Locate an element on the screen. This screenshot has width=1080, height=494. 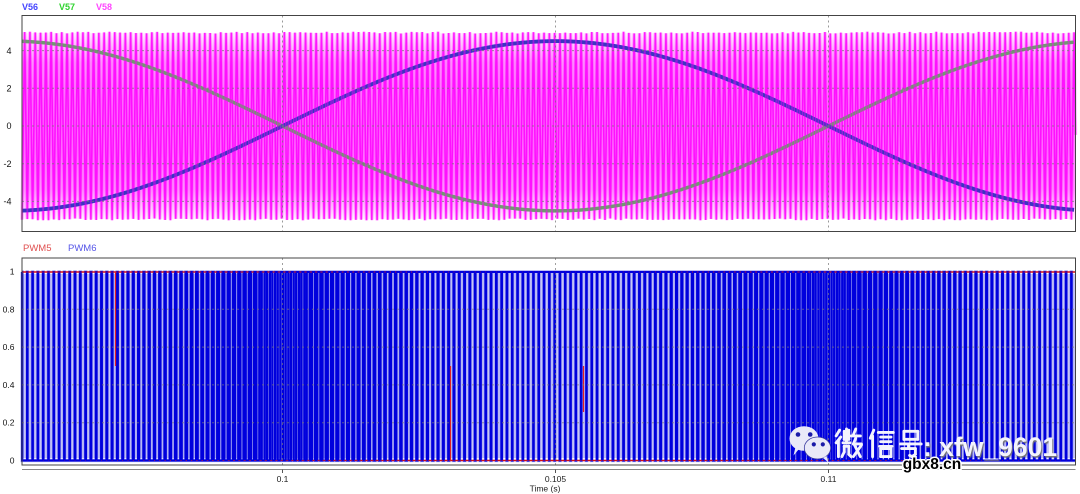
svg-text: 0.4 is located at coordinates (9, 385).